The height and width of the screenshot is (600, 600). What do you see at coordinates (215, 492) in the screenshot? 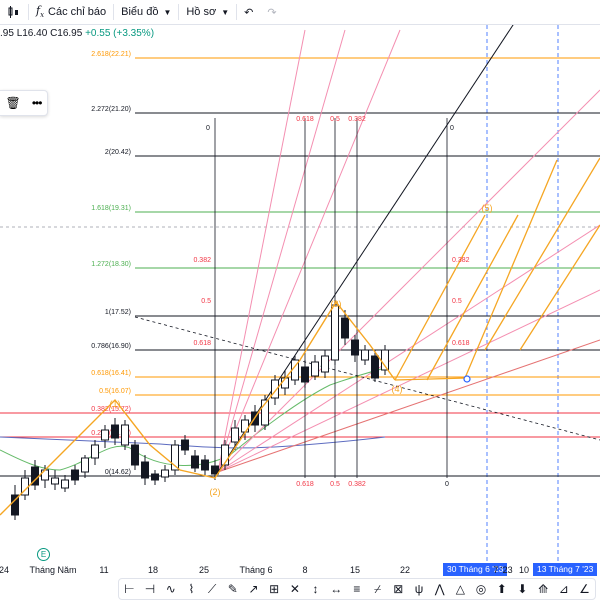
I see `wave-label: (2)` at bounding box center [215, 492].